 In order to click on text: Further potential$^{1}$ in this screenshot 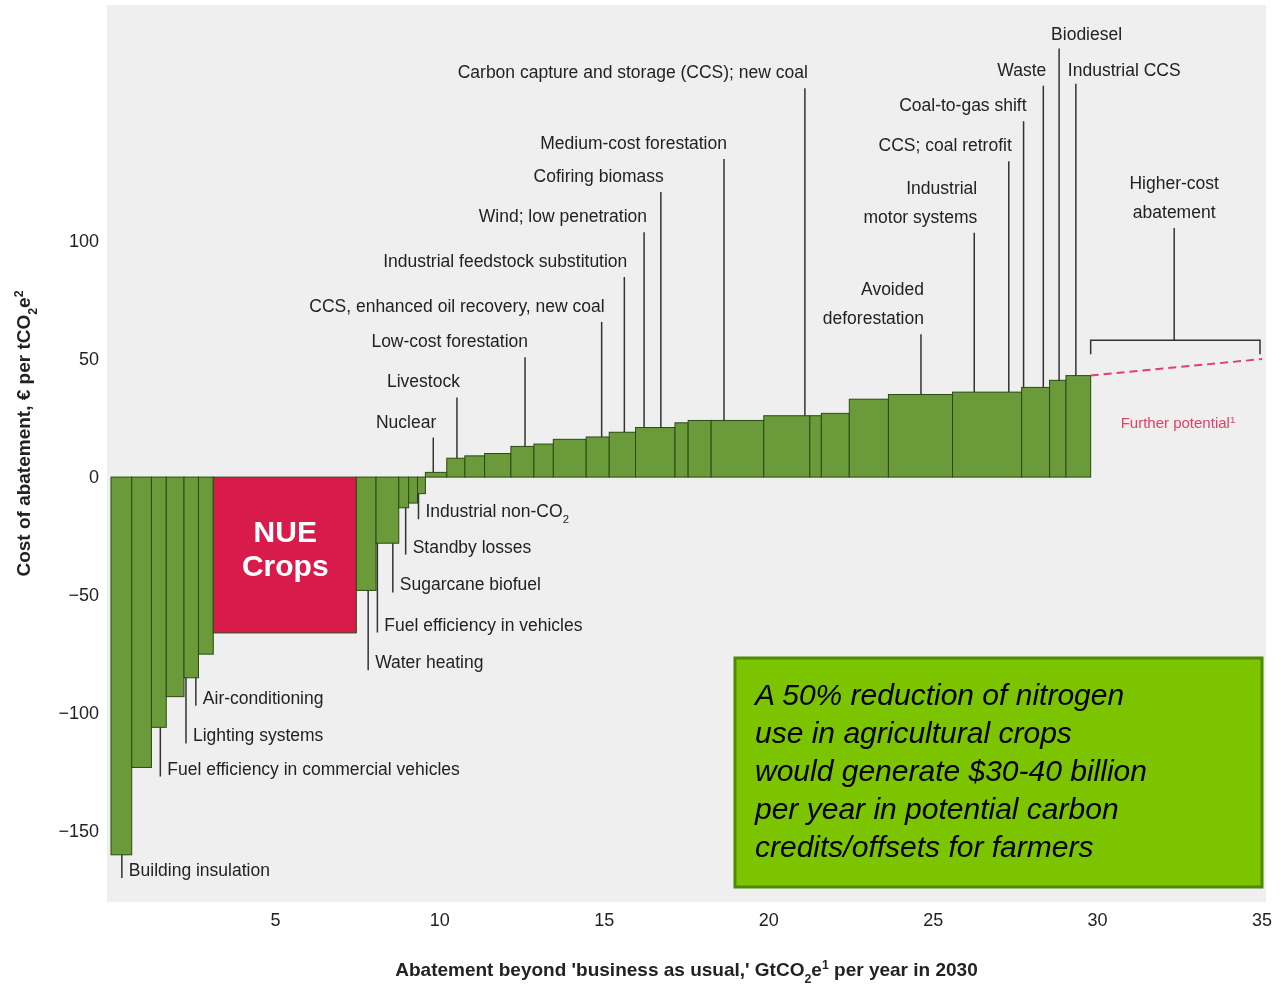, I will do `click(1178, 422)`.